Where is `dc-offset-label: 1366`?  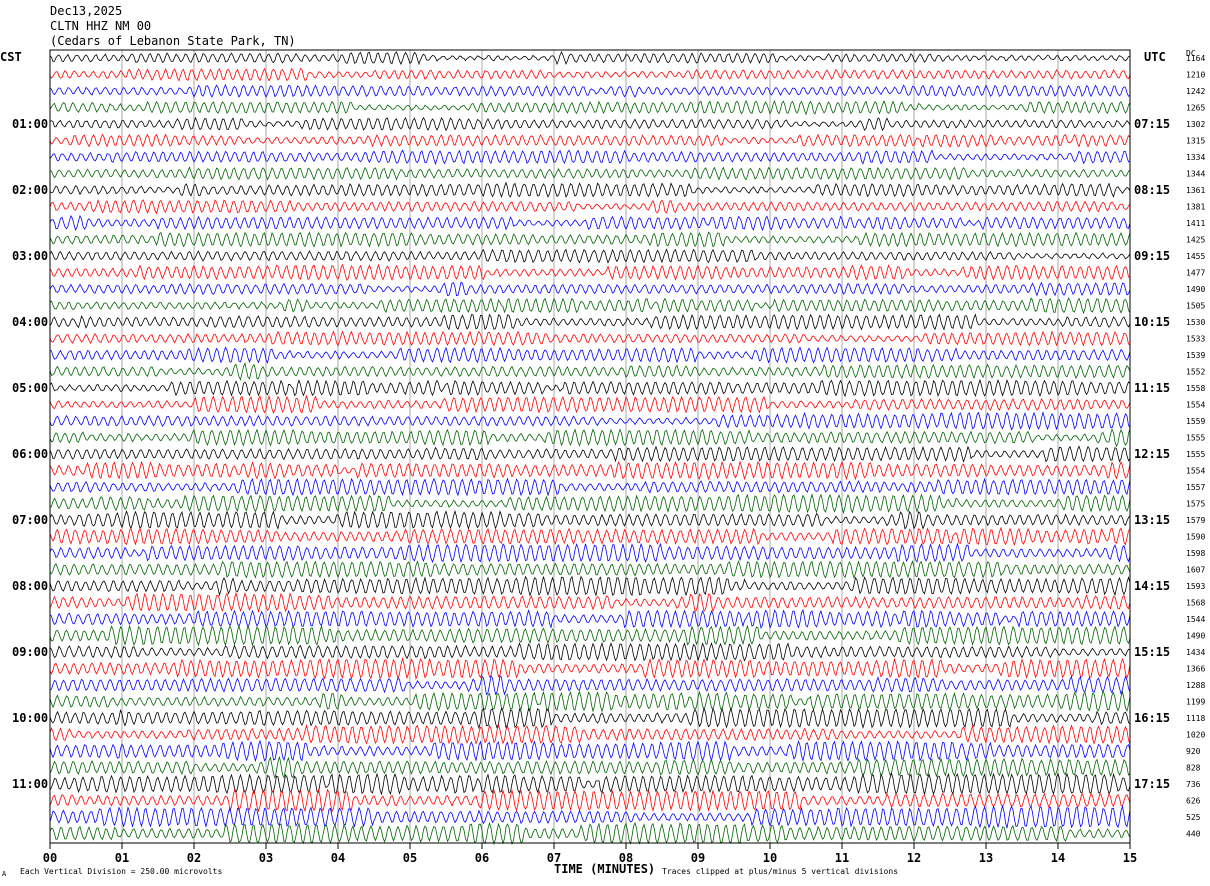 dc-offset-label: 1366 is located at coordinates (1195, 669).